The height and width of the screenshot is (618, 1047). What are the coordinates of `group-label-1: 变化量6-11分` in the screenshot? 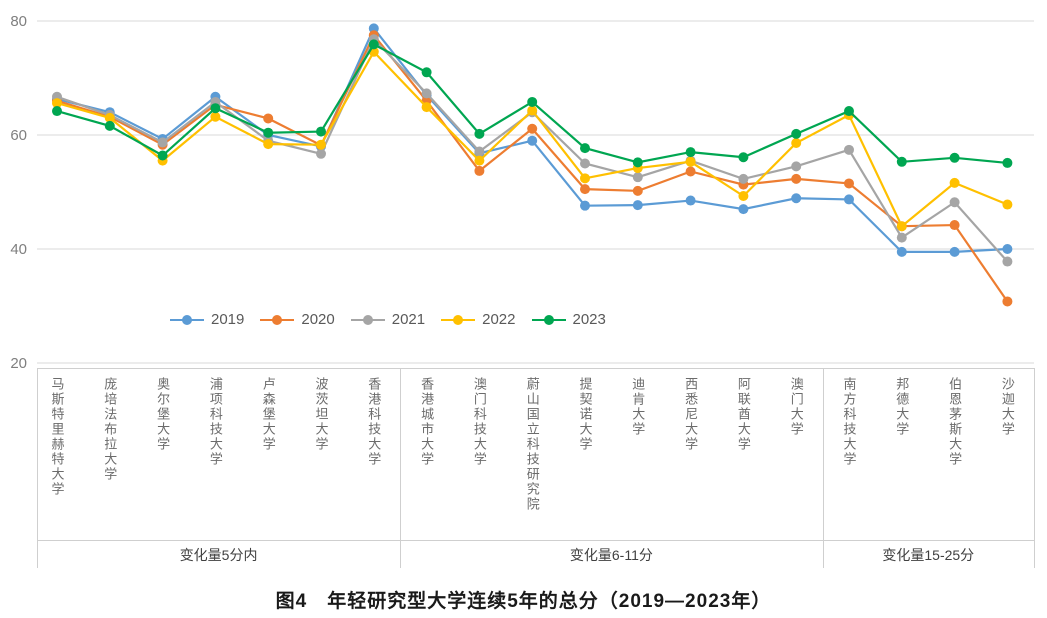 It's located at (611, 555).